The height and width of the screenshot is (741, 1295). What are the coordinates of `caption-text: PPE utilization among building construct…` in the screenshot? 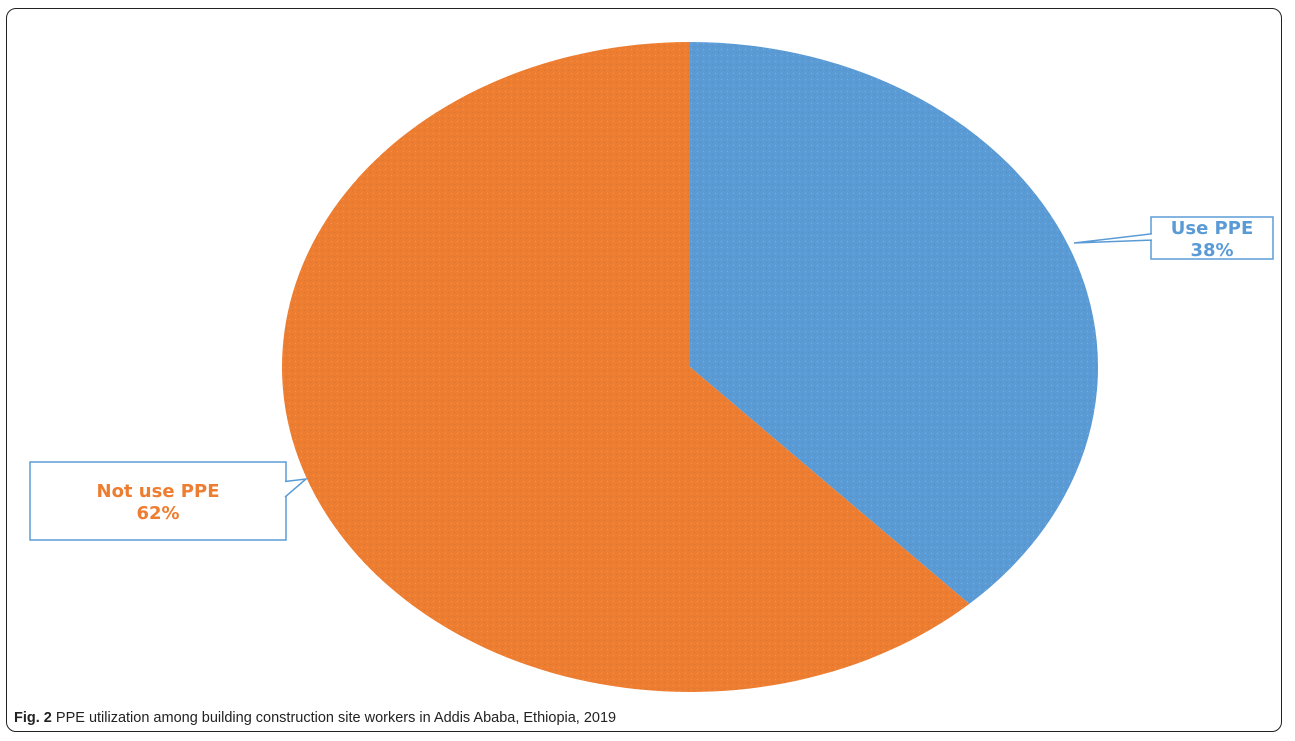 It's located at (336, 718).